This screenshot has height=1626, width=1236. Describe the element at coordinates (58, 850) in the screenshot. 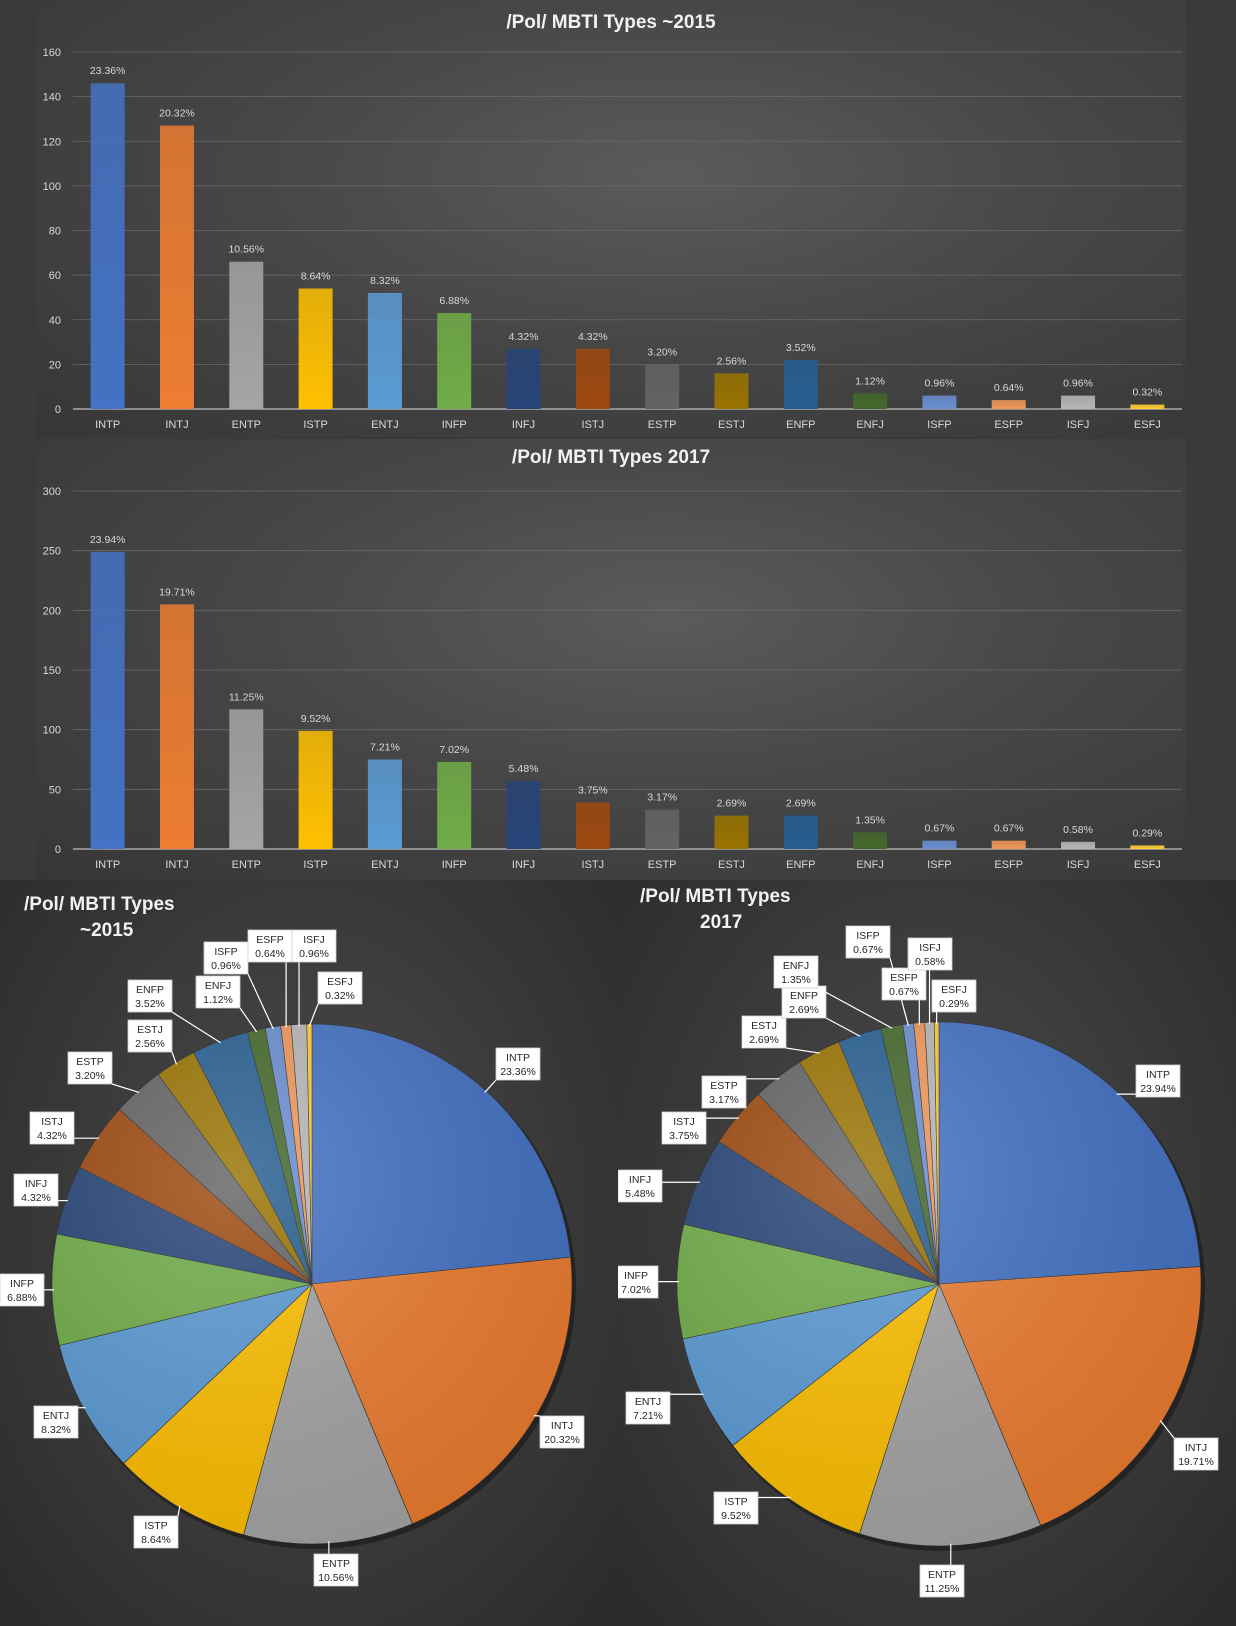

I see `y-tick-label: 0` at that location.